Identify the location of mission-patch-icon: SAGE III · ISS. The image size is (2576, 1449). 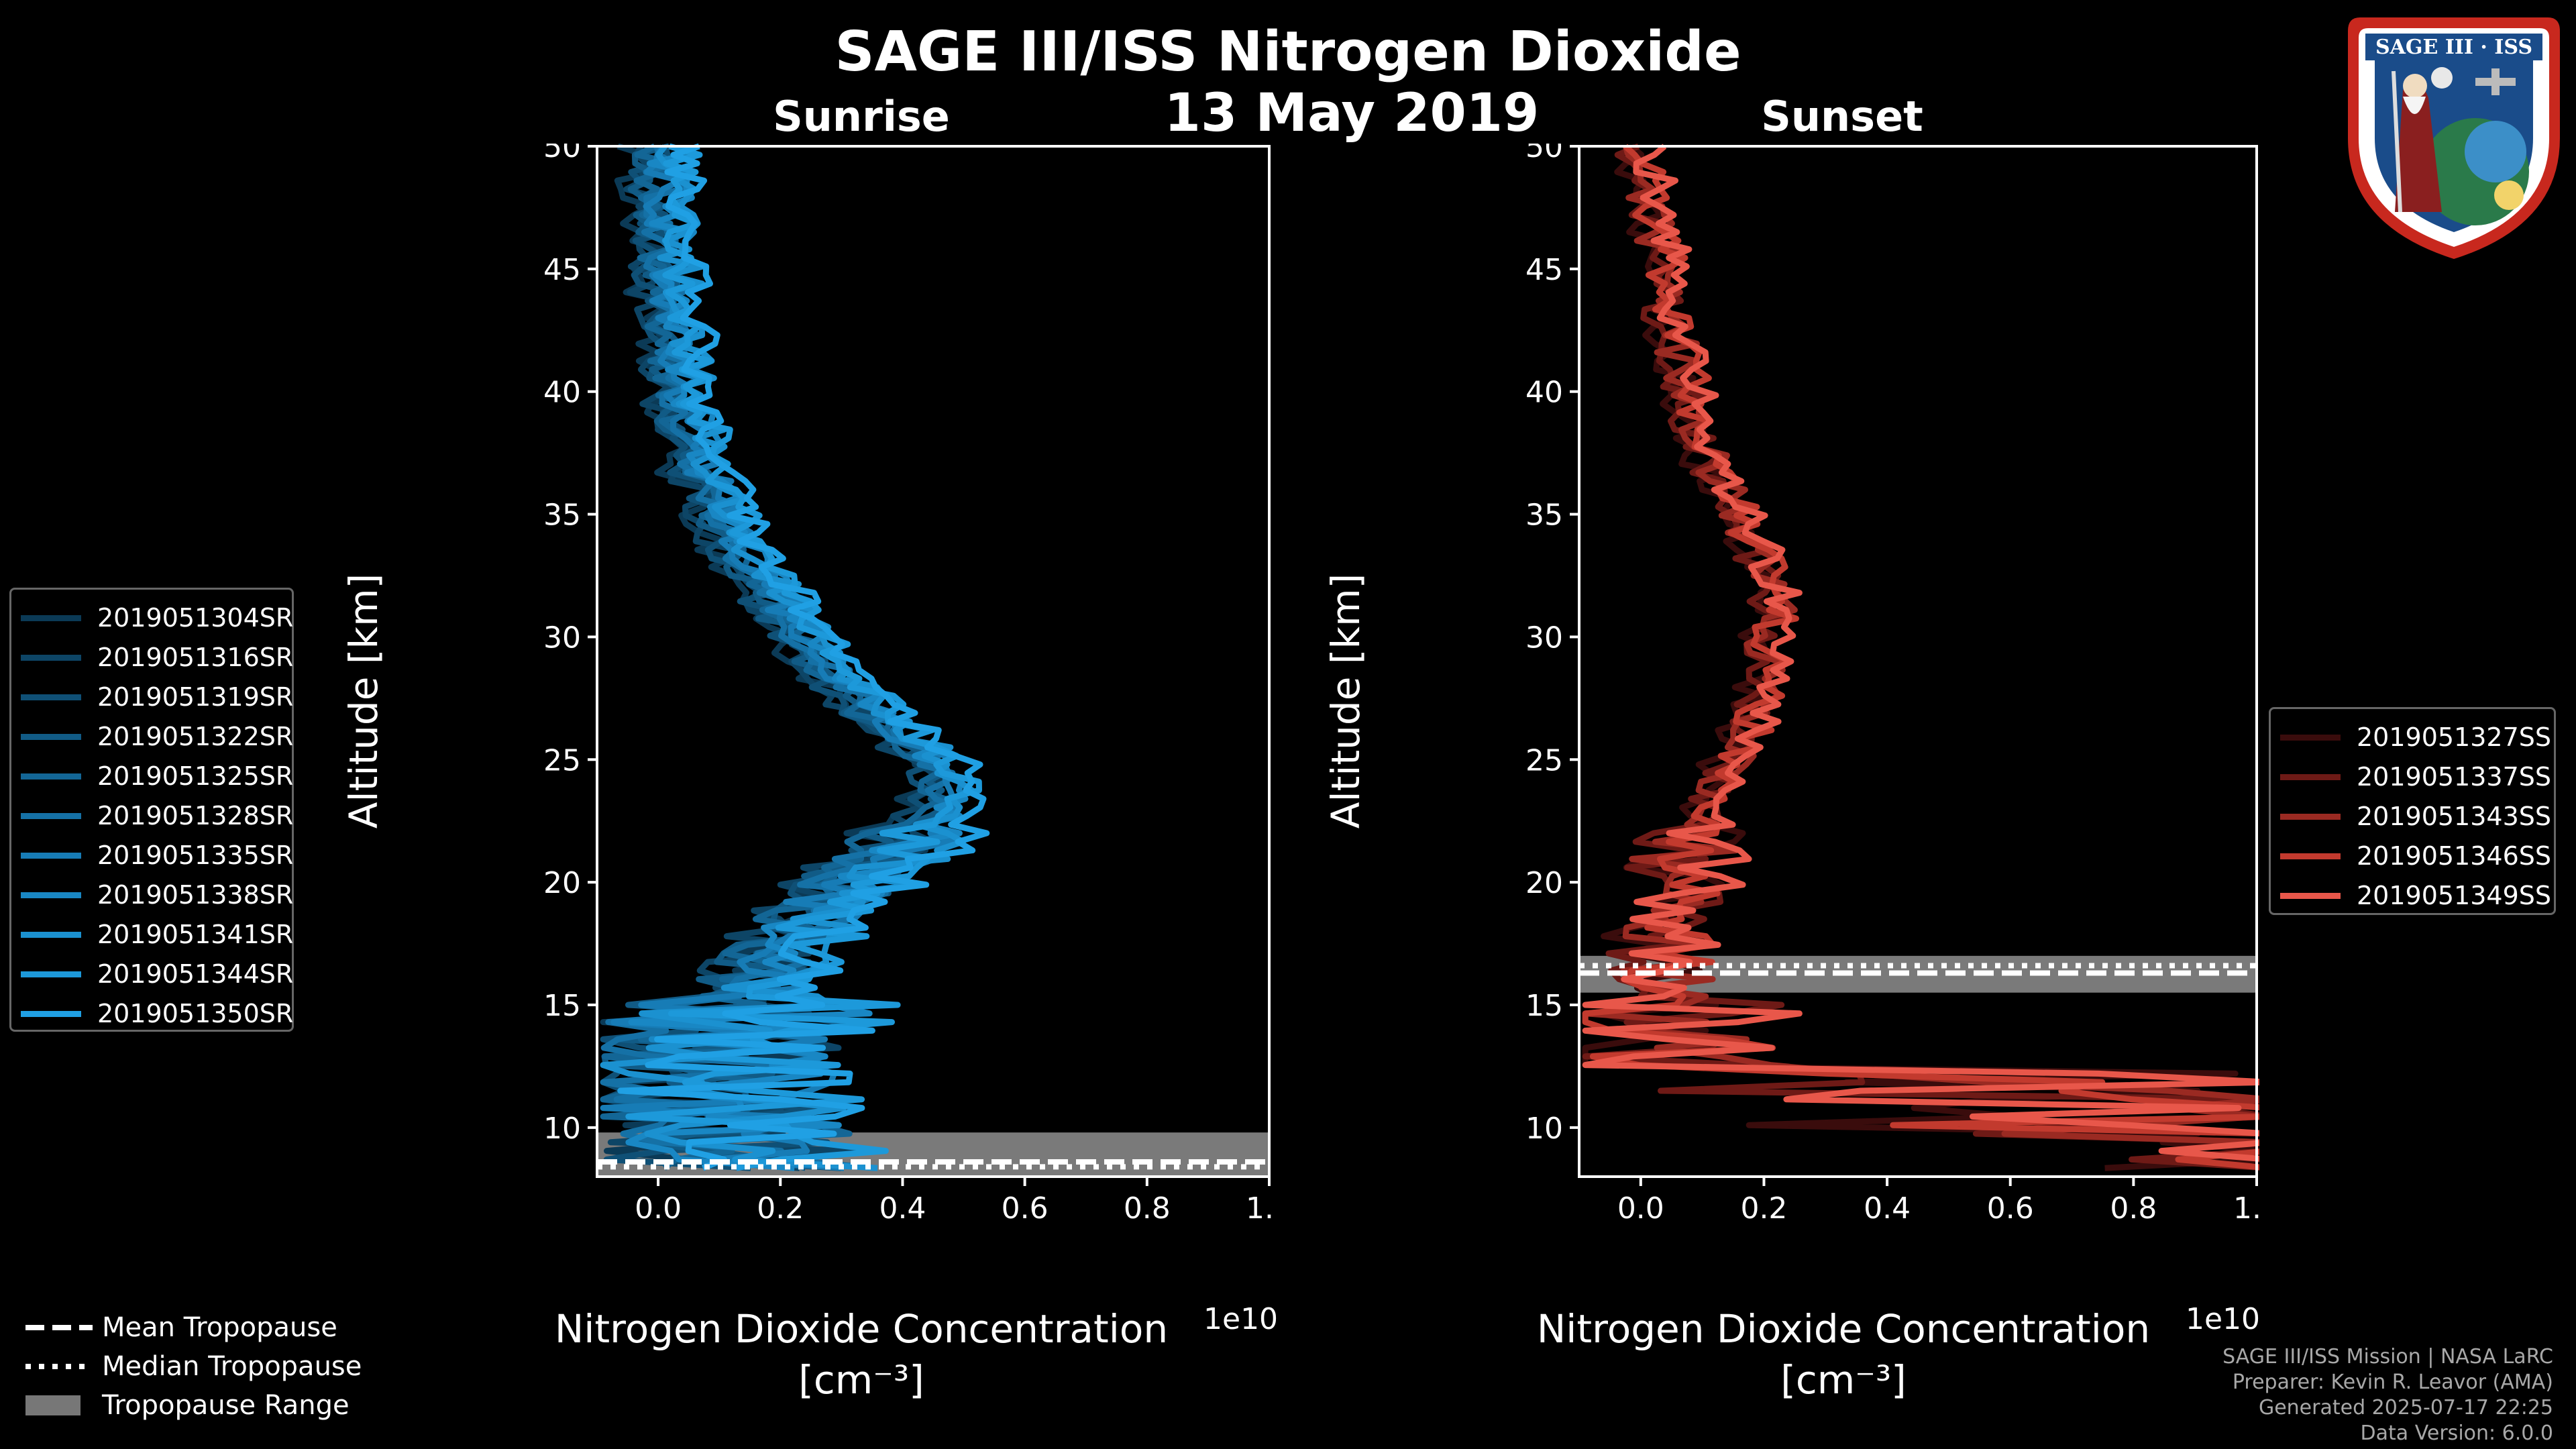
(2454, 138).